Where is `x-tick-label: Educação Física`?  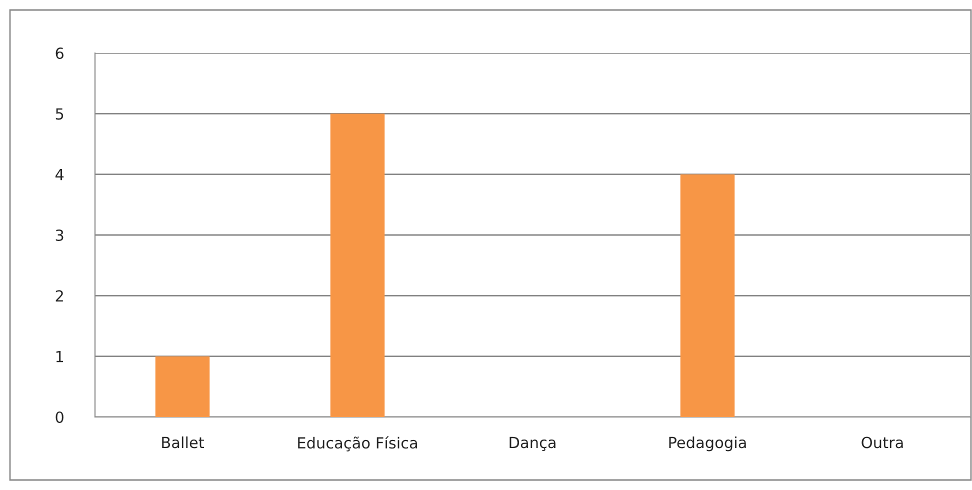
x-tick-label: Educação Física is located at coordinates (357, 444).